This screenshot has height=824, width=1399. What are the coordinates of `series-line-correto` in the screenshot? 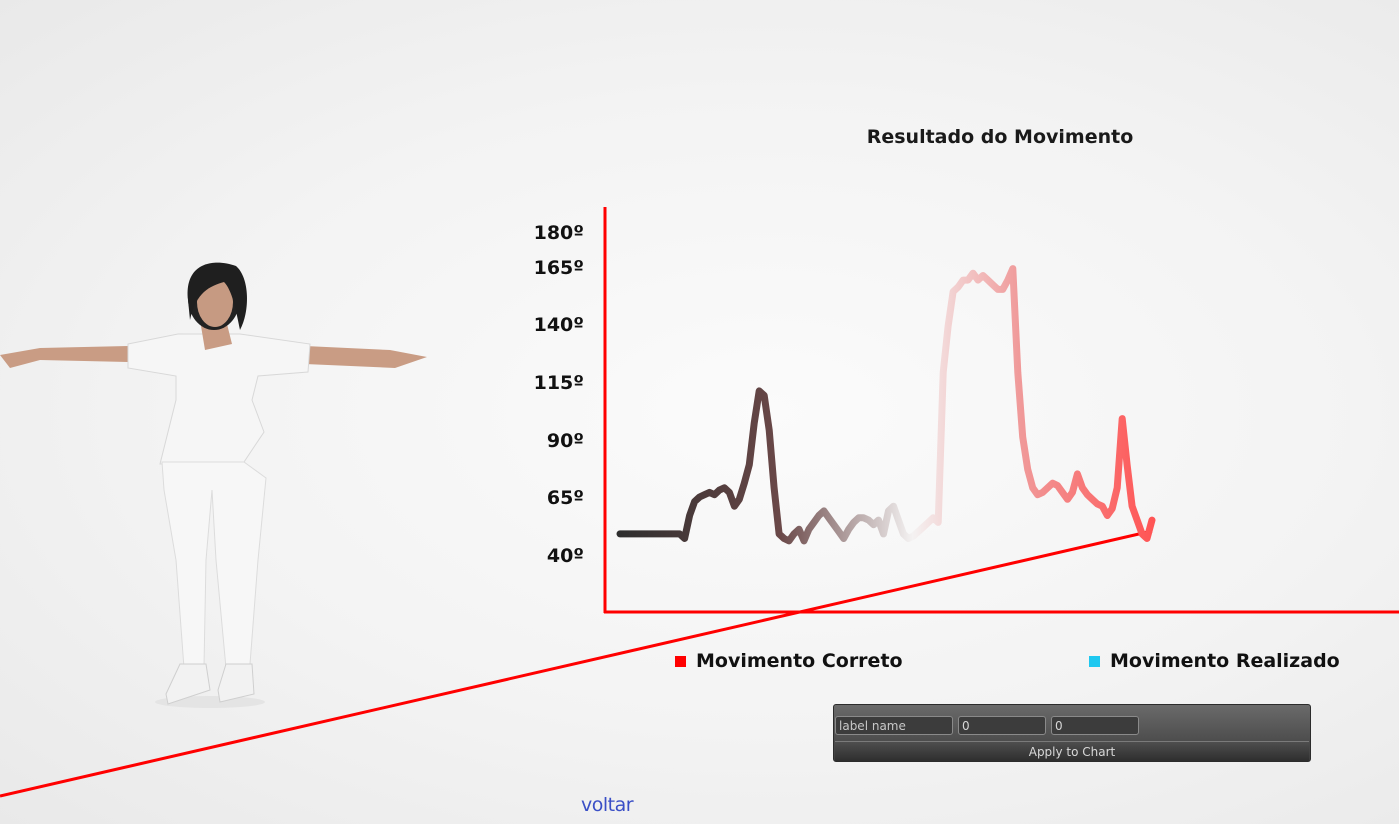 It's located at (886, 405).